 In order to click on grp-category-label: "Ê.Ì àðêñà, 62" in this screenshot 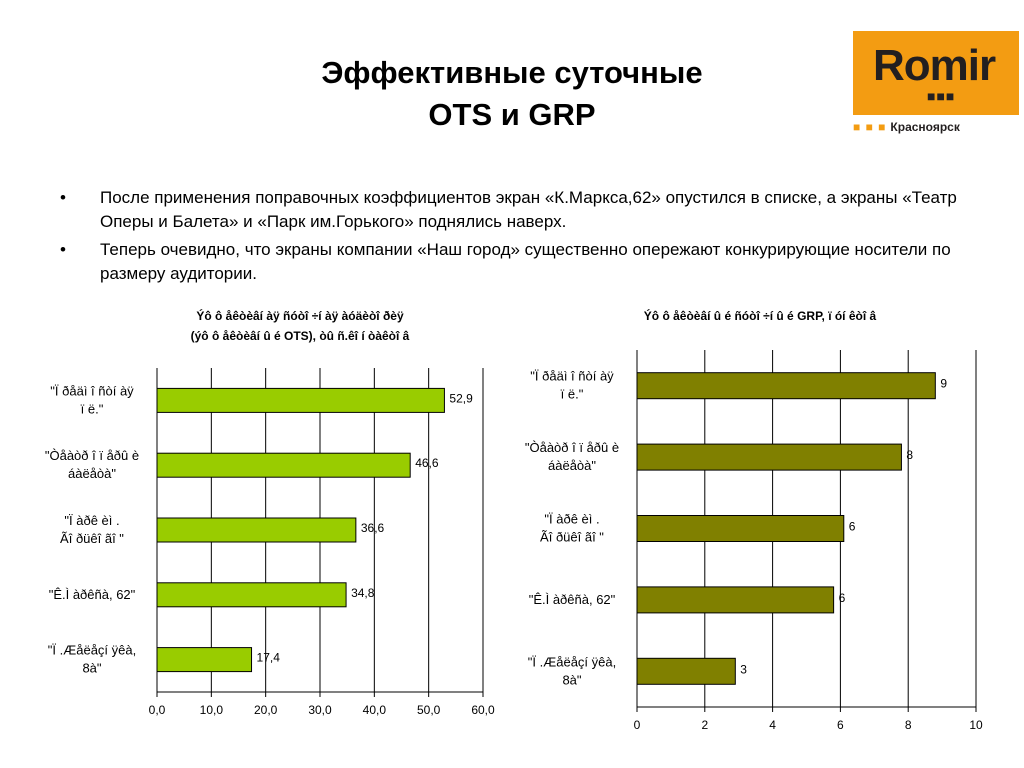, I will do `click(572, 599)`.